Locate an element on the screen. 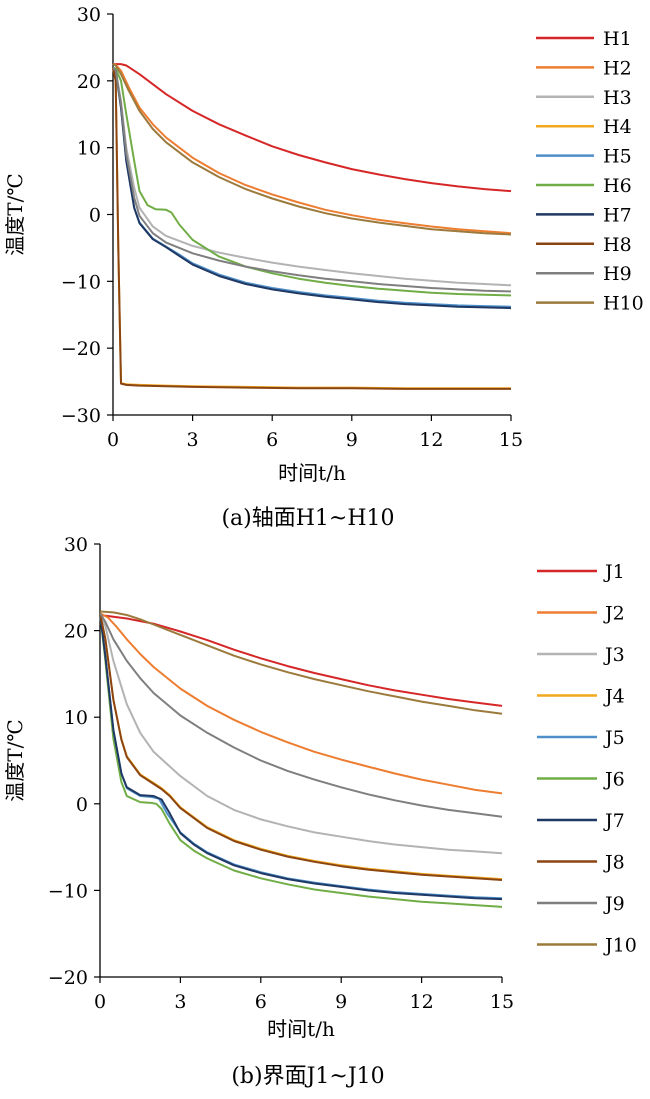 Image resolution: width=650 pixels, height=1099 pixels. series-line-h3 is located at coordinates (312, 176).